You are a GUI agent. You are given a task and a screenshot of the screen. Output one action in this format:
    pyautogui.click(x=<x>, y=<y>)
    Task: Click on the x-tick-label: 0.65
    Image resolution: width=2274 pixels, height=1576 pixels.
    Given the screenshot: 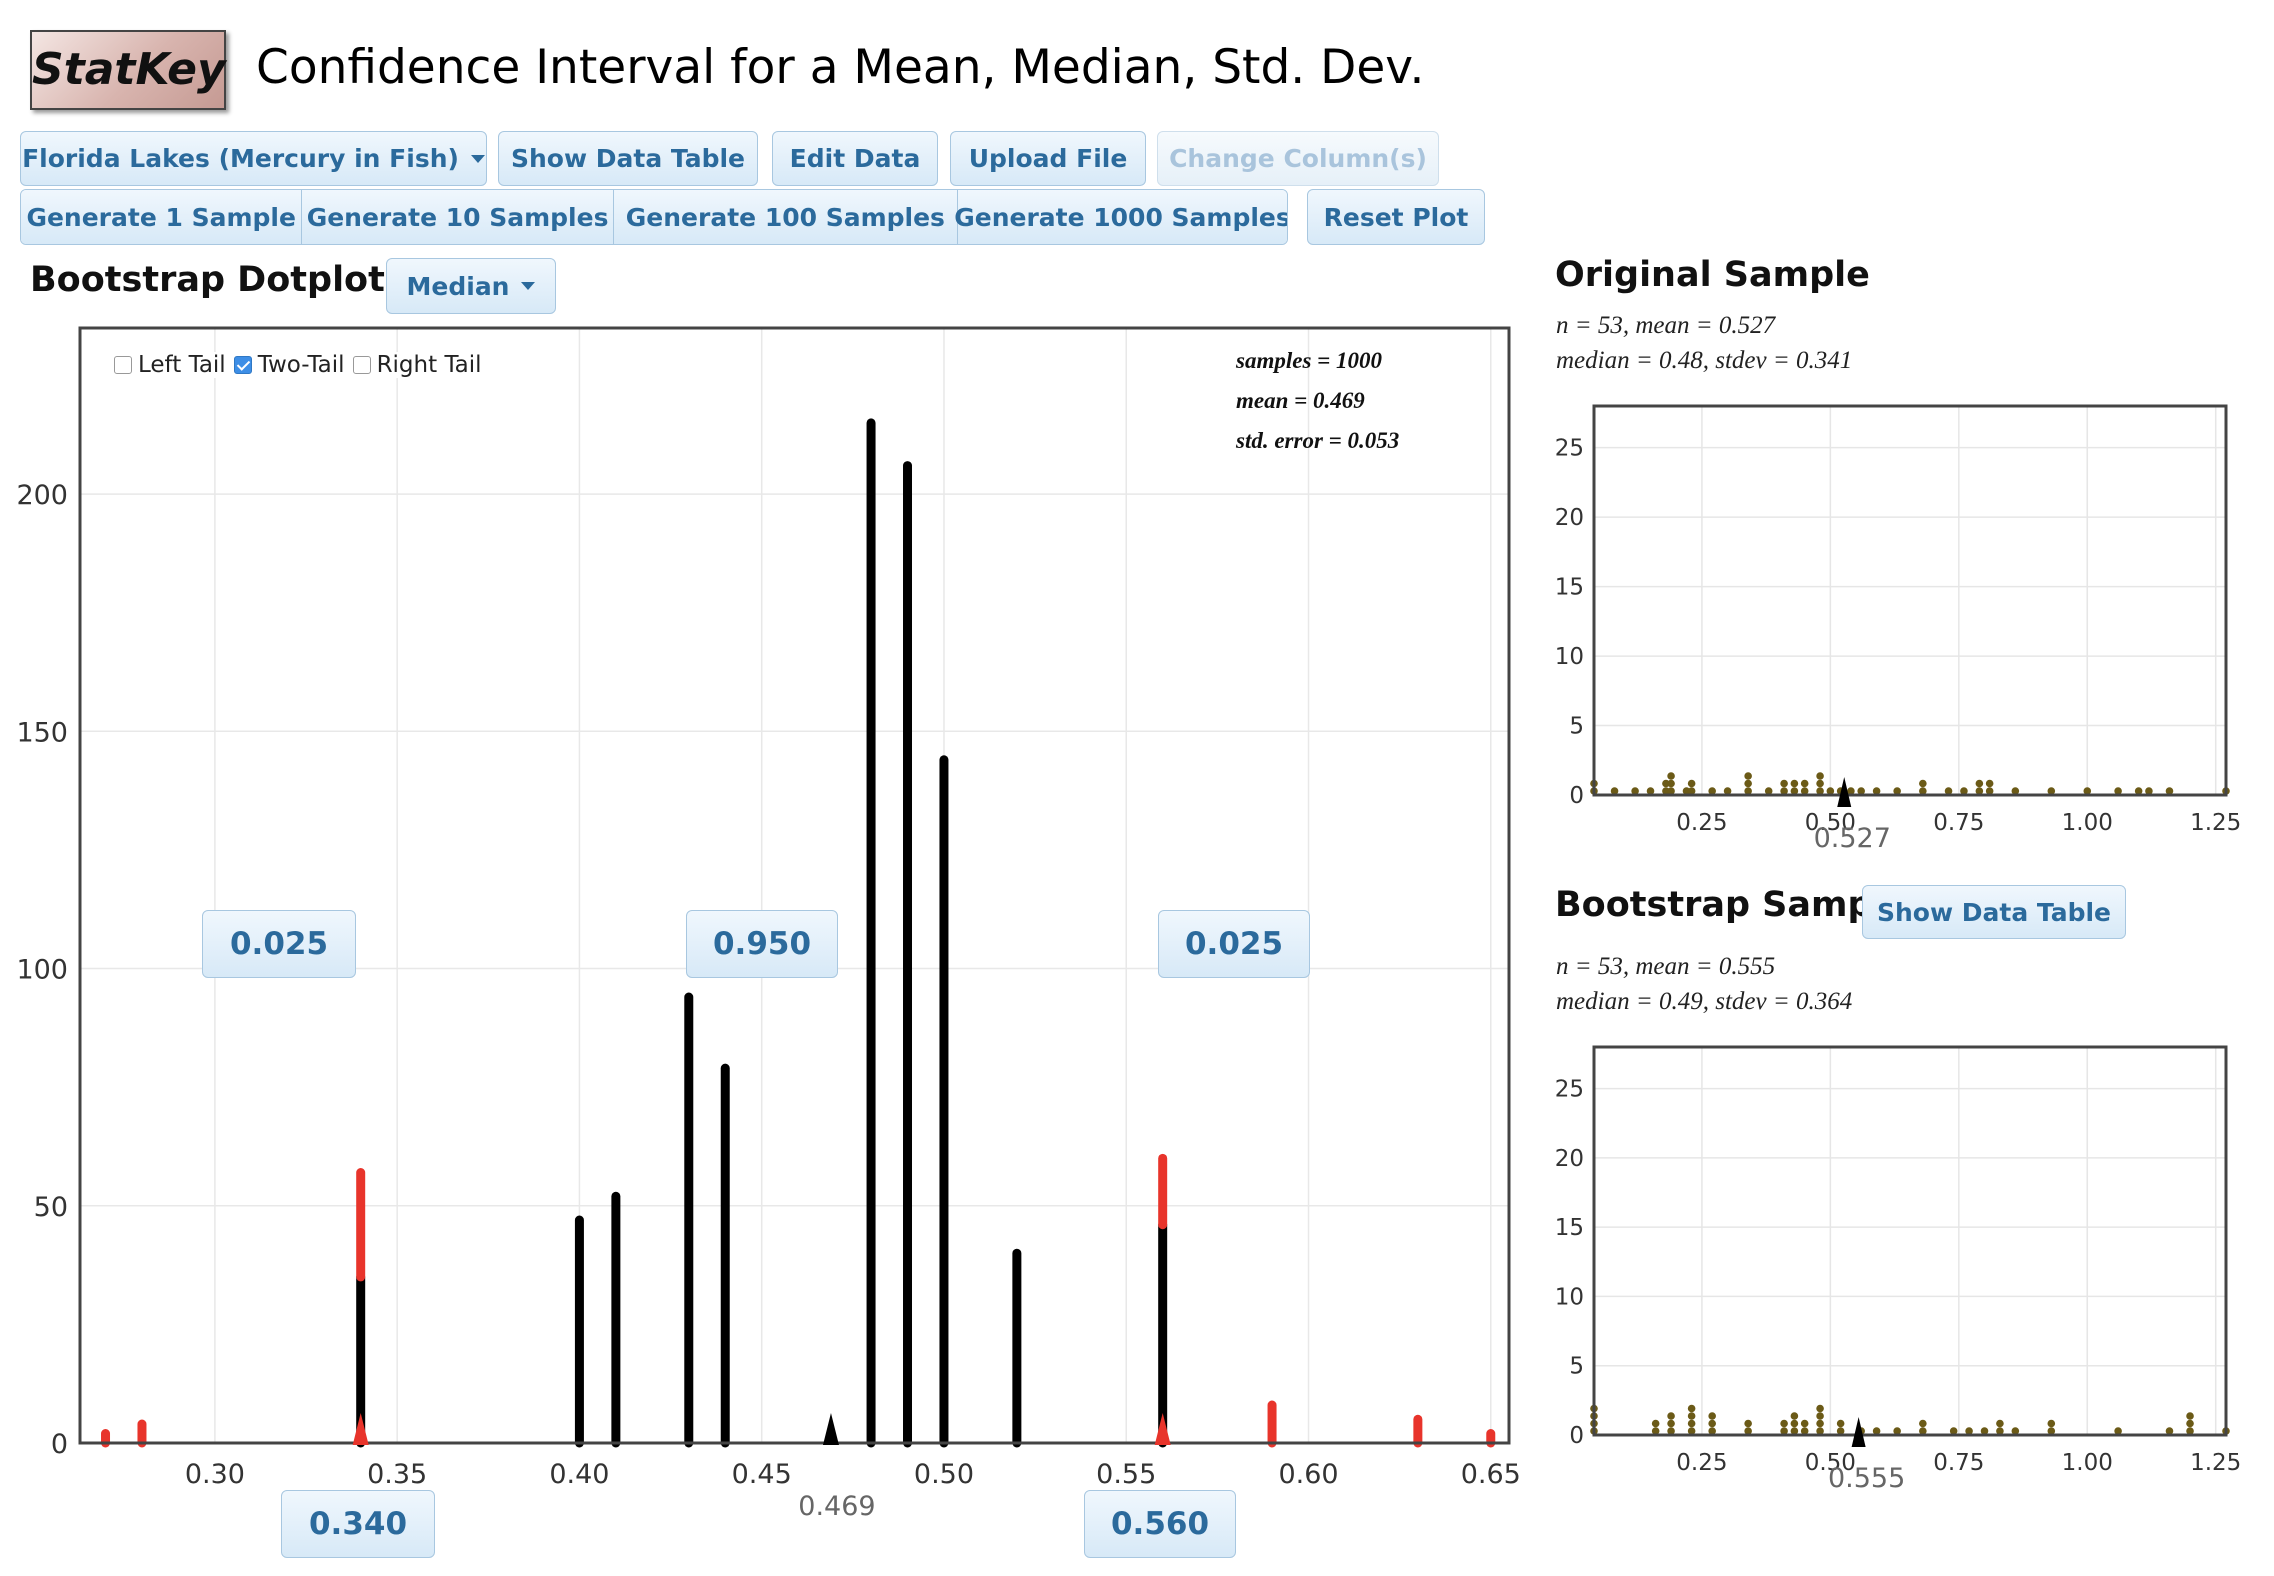 What is the action you would take?
    pyautogui.click(x=1490, y=1474)
    